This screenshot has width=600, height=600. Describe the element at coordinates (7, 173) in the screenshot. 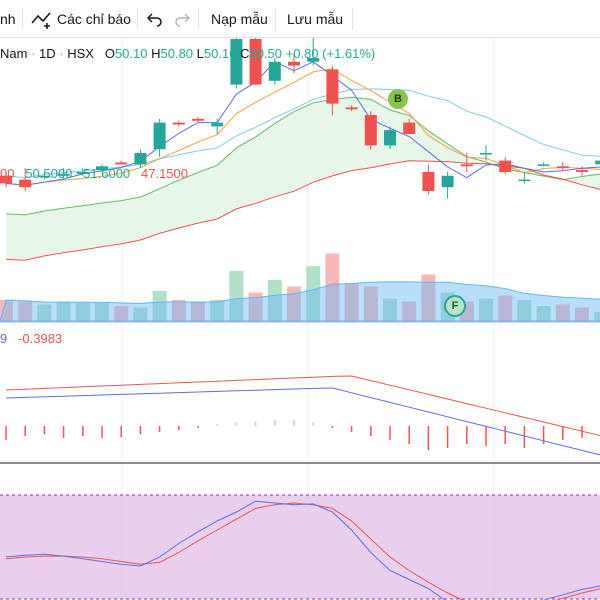

I see `indicator-value-1: 00` at that location.